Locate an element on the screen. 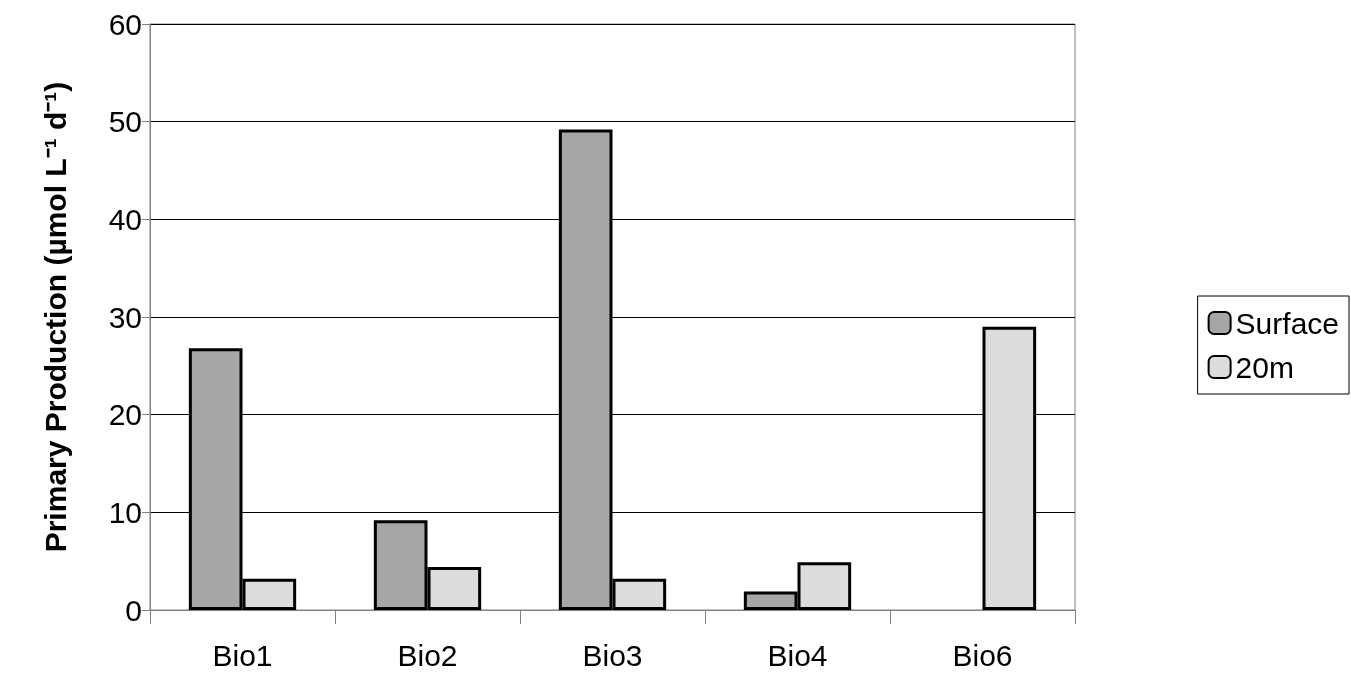  x-tick-label: Bio6 is located at coordinates (982, 655).